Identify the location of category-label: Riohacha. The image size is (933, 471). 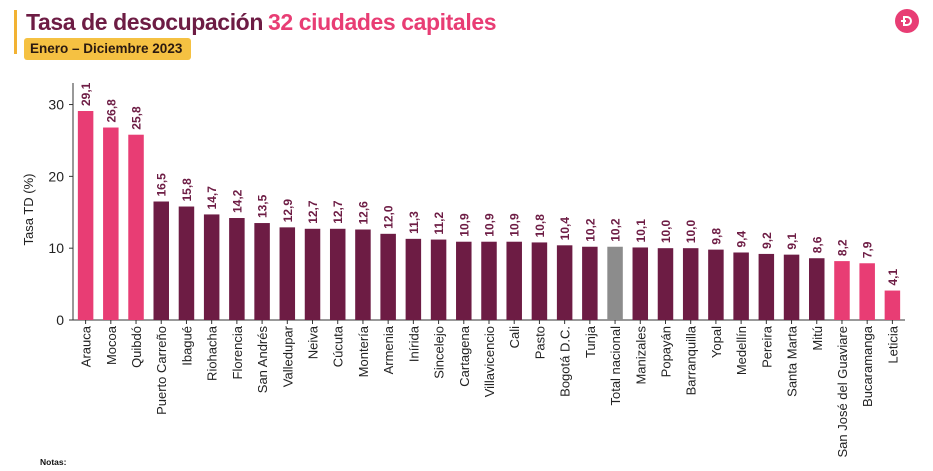
(212, 353).